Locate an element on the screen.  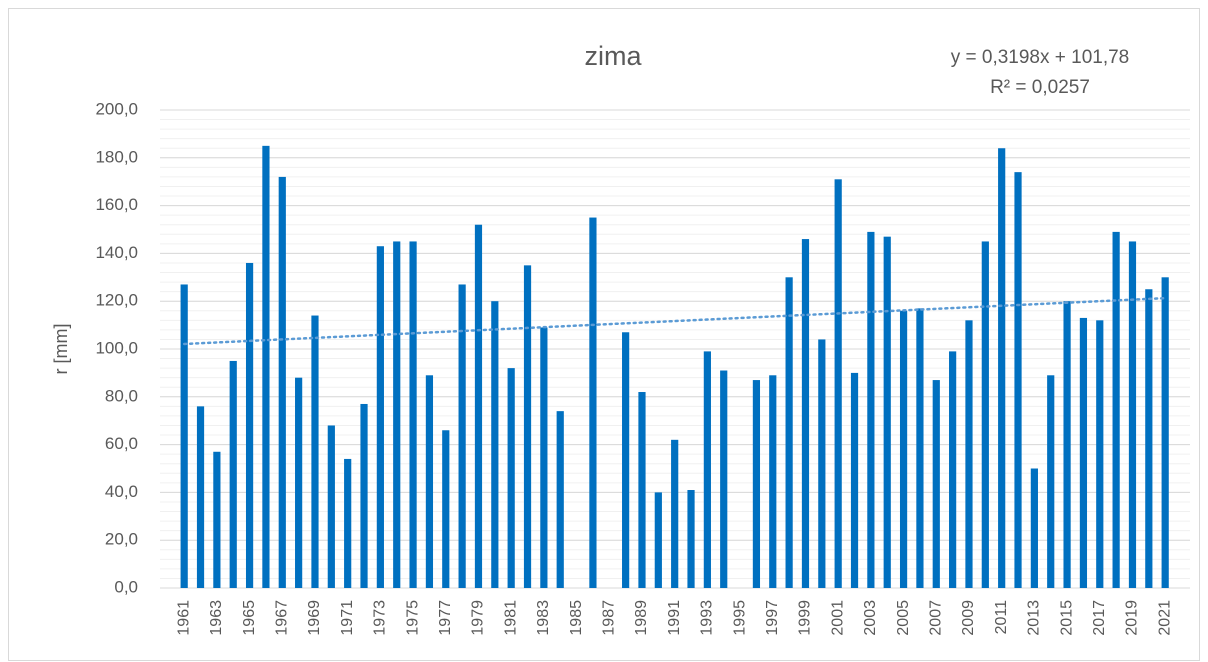
x-tick-label: 2005 is located at coordinates (903, 618).